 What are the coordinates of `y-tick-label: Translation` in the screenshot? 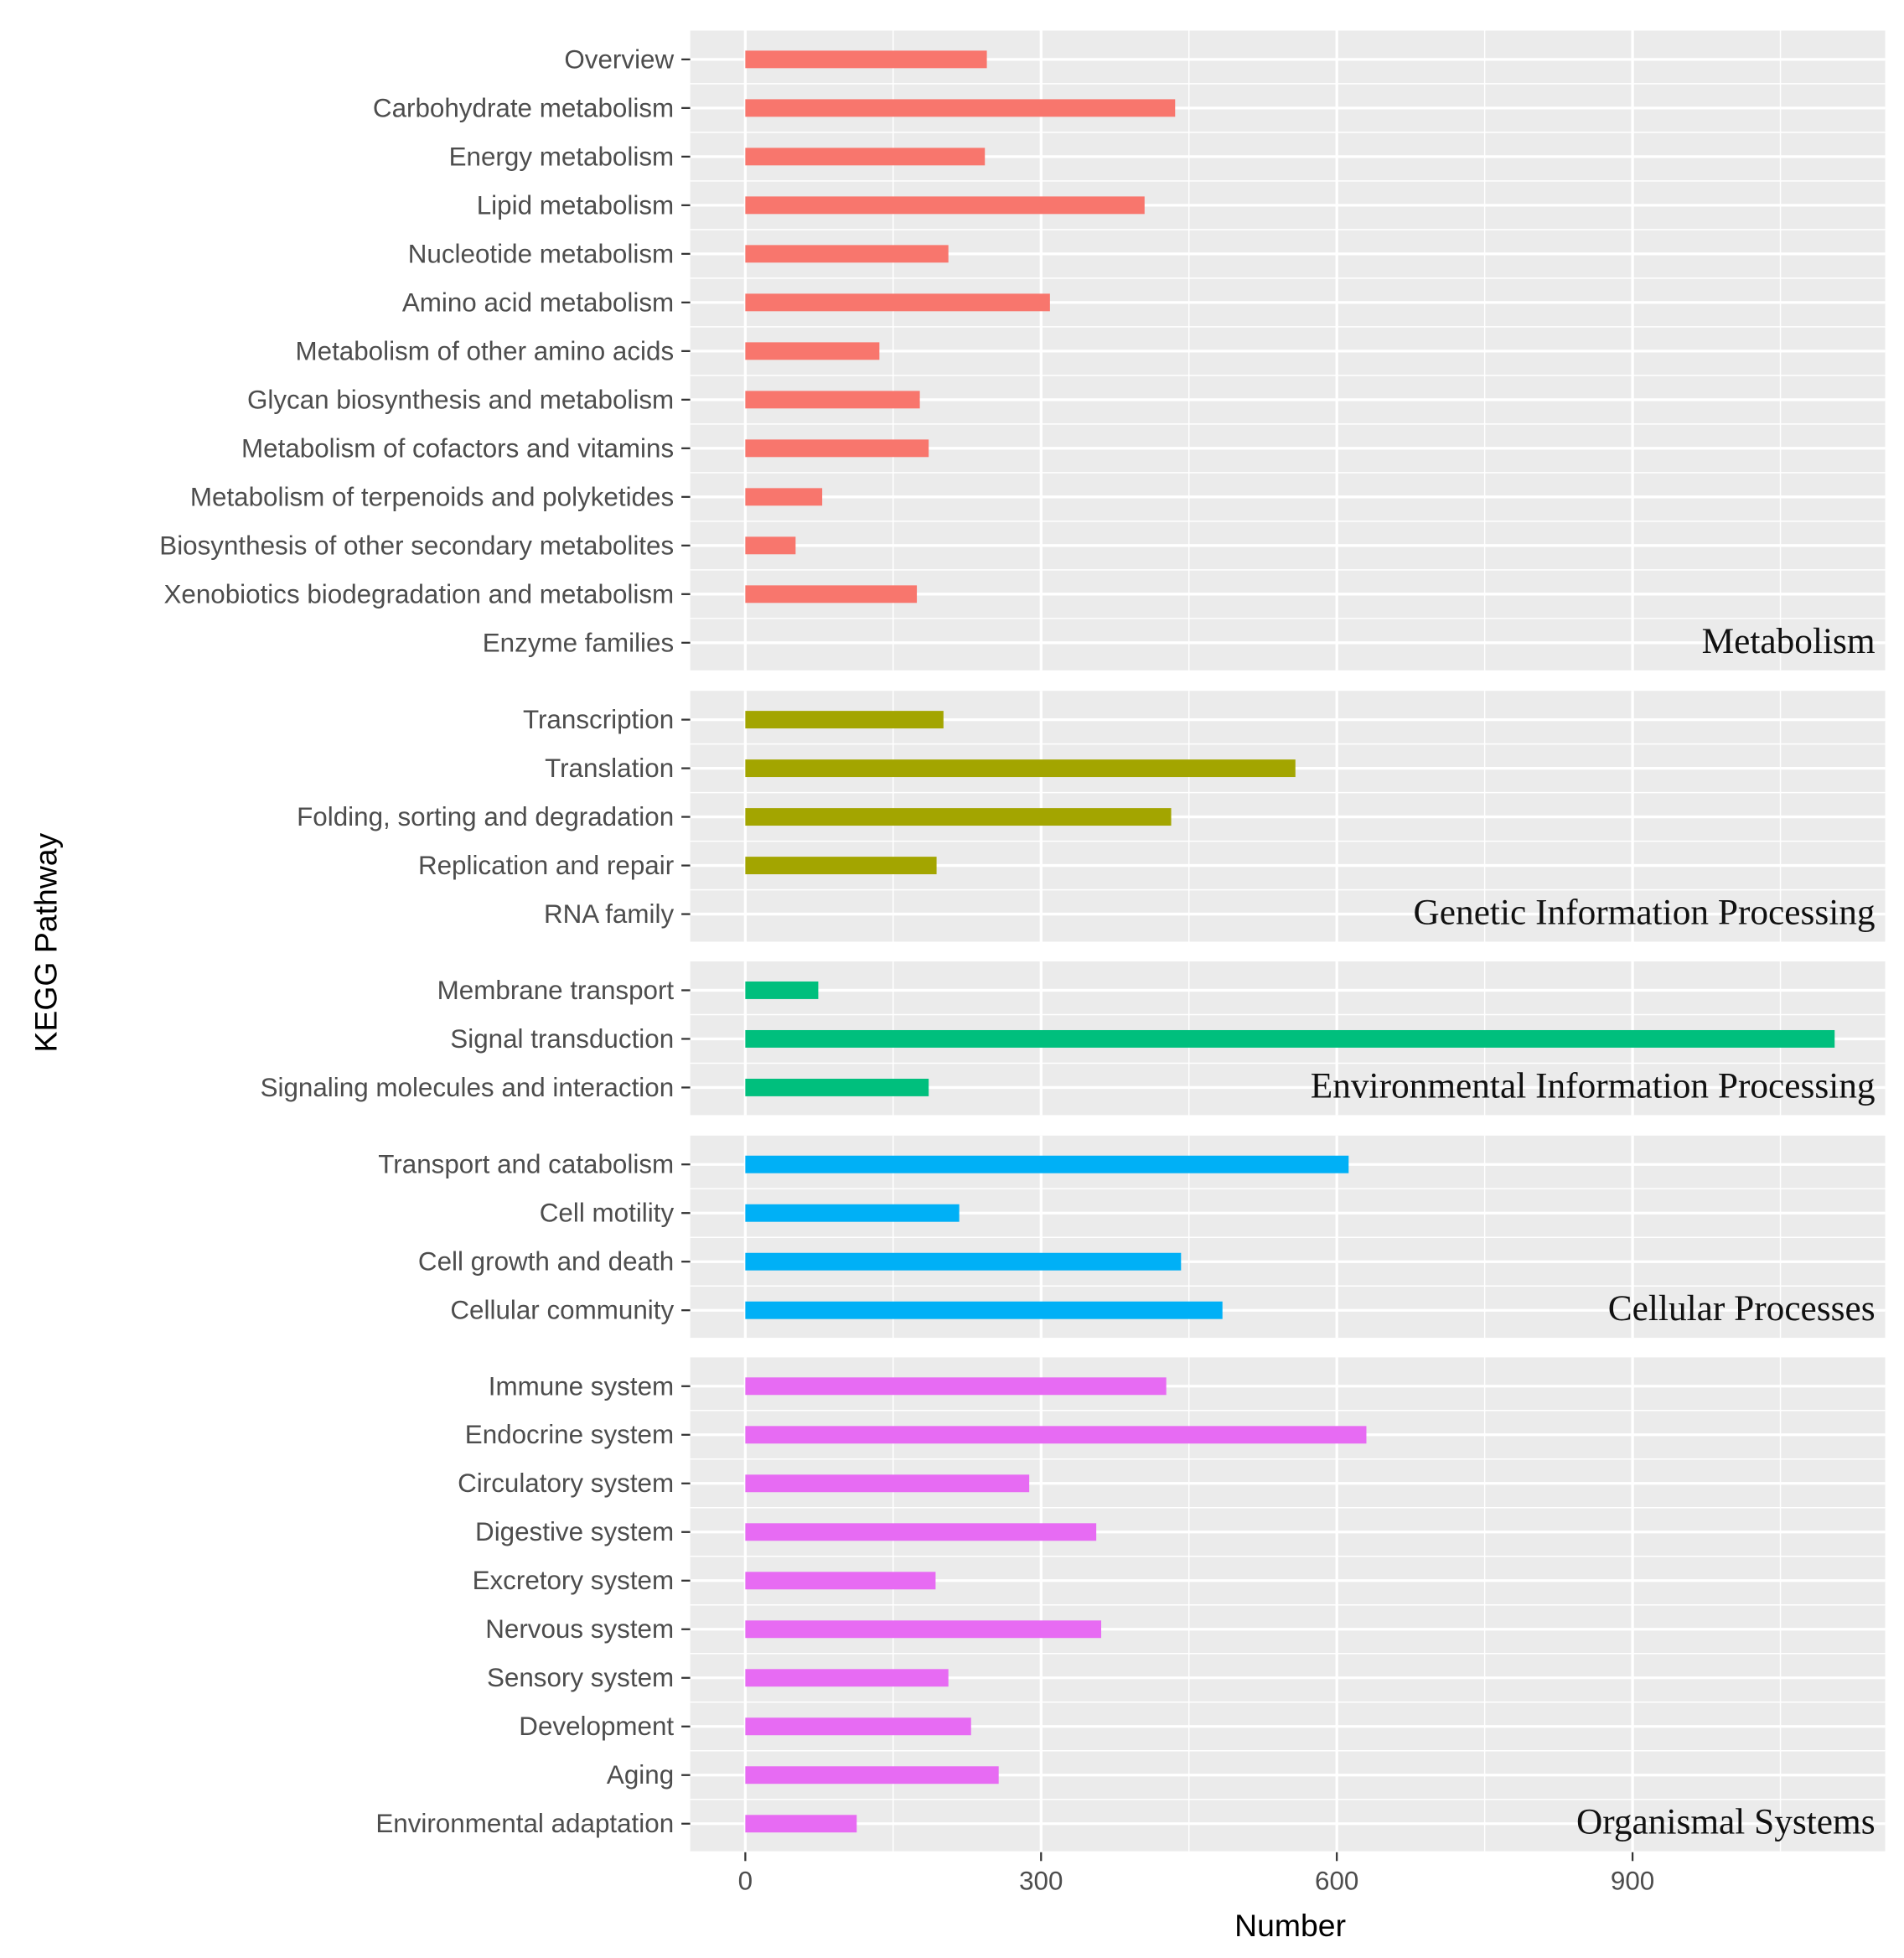 It's located at (609, 768).